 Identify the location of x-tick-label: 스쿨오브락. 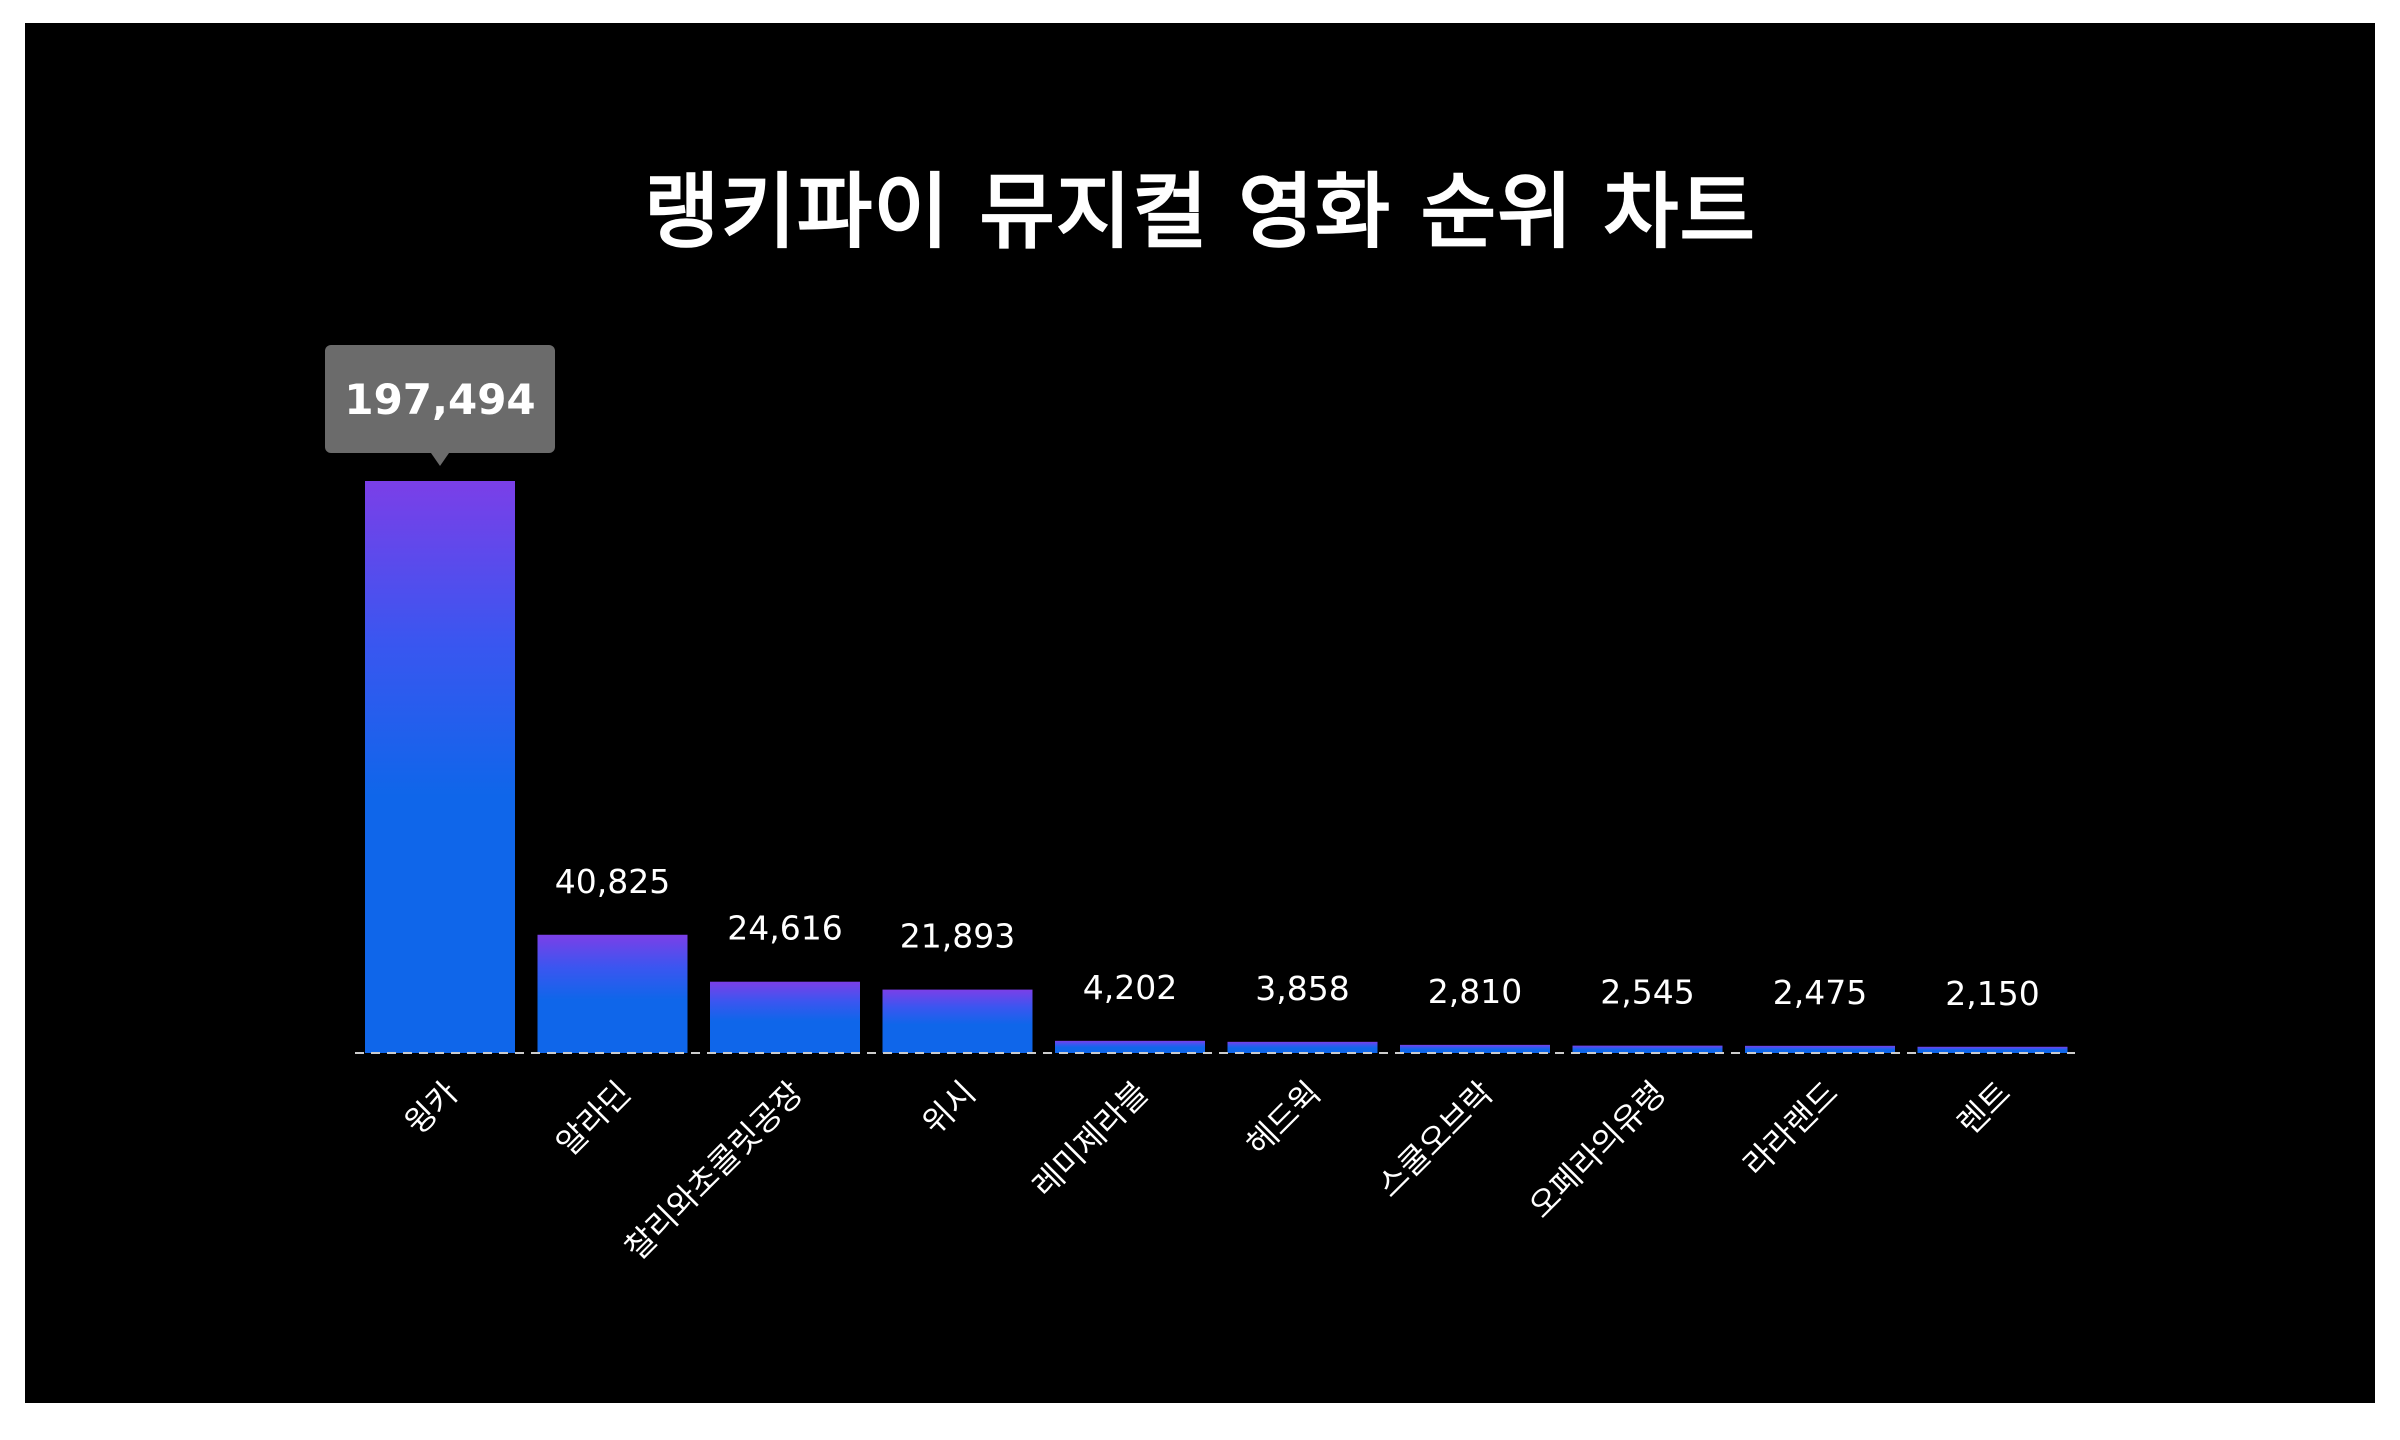
(1435, 1139).